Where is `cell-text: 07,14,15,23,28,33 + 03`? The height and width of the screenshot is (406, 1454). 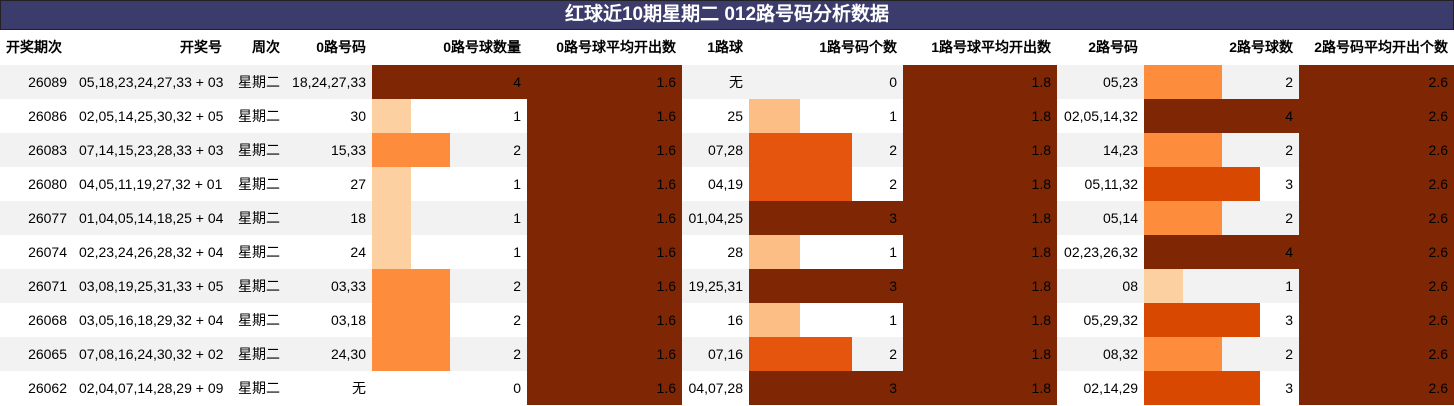 cell-text: 07,14,15,23,28,33 + 03 is located at coordinates (151, 150).